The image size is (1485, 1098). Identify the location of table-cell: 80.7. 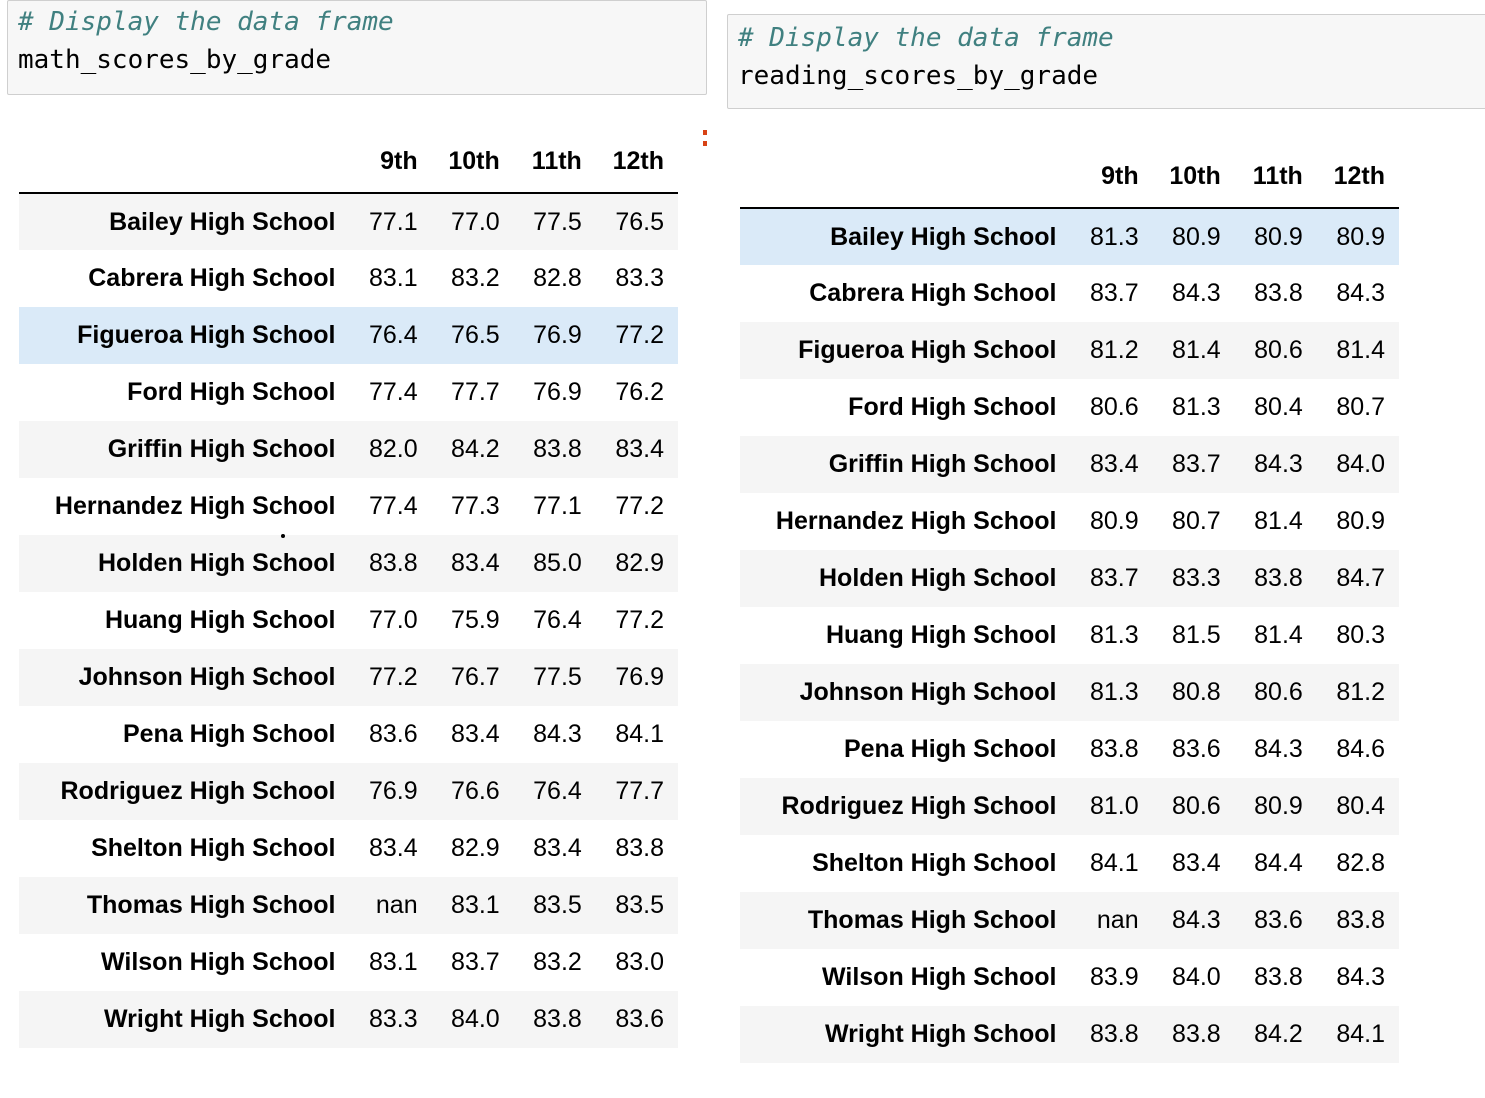
(1360, 407).